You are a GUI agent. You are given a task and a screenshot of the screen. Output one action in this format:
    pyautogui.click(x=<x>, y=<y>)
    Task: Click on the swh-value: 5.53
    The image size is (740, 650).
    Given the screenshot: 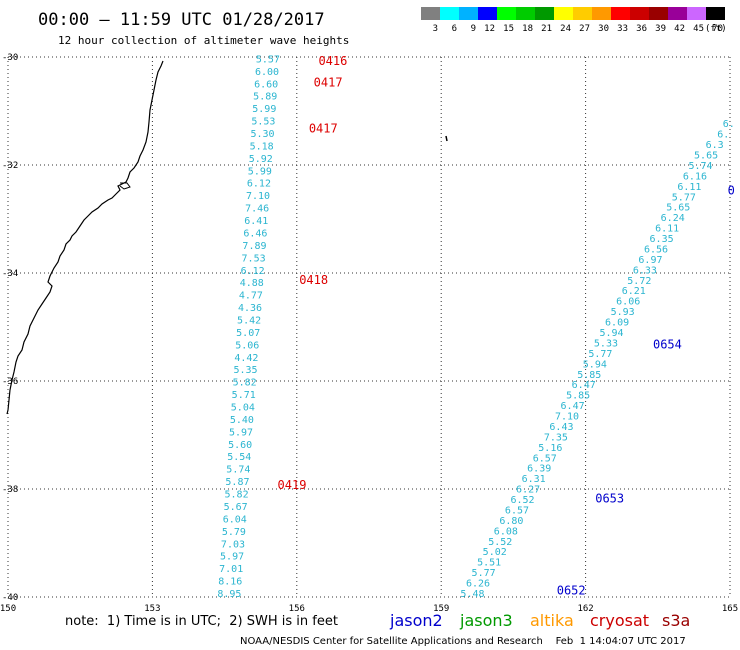 What is the action you would take?
    pyautogui.click(x=263, y=122)
    